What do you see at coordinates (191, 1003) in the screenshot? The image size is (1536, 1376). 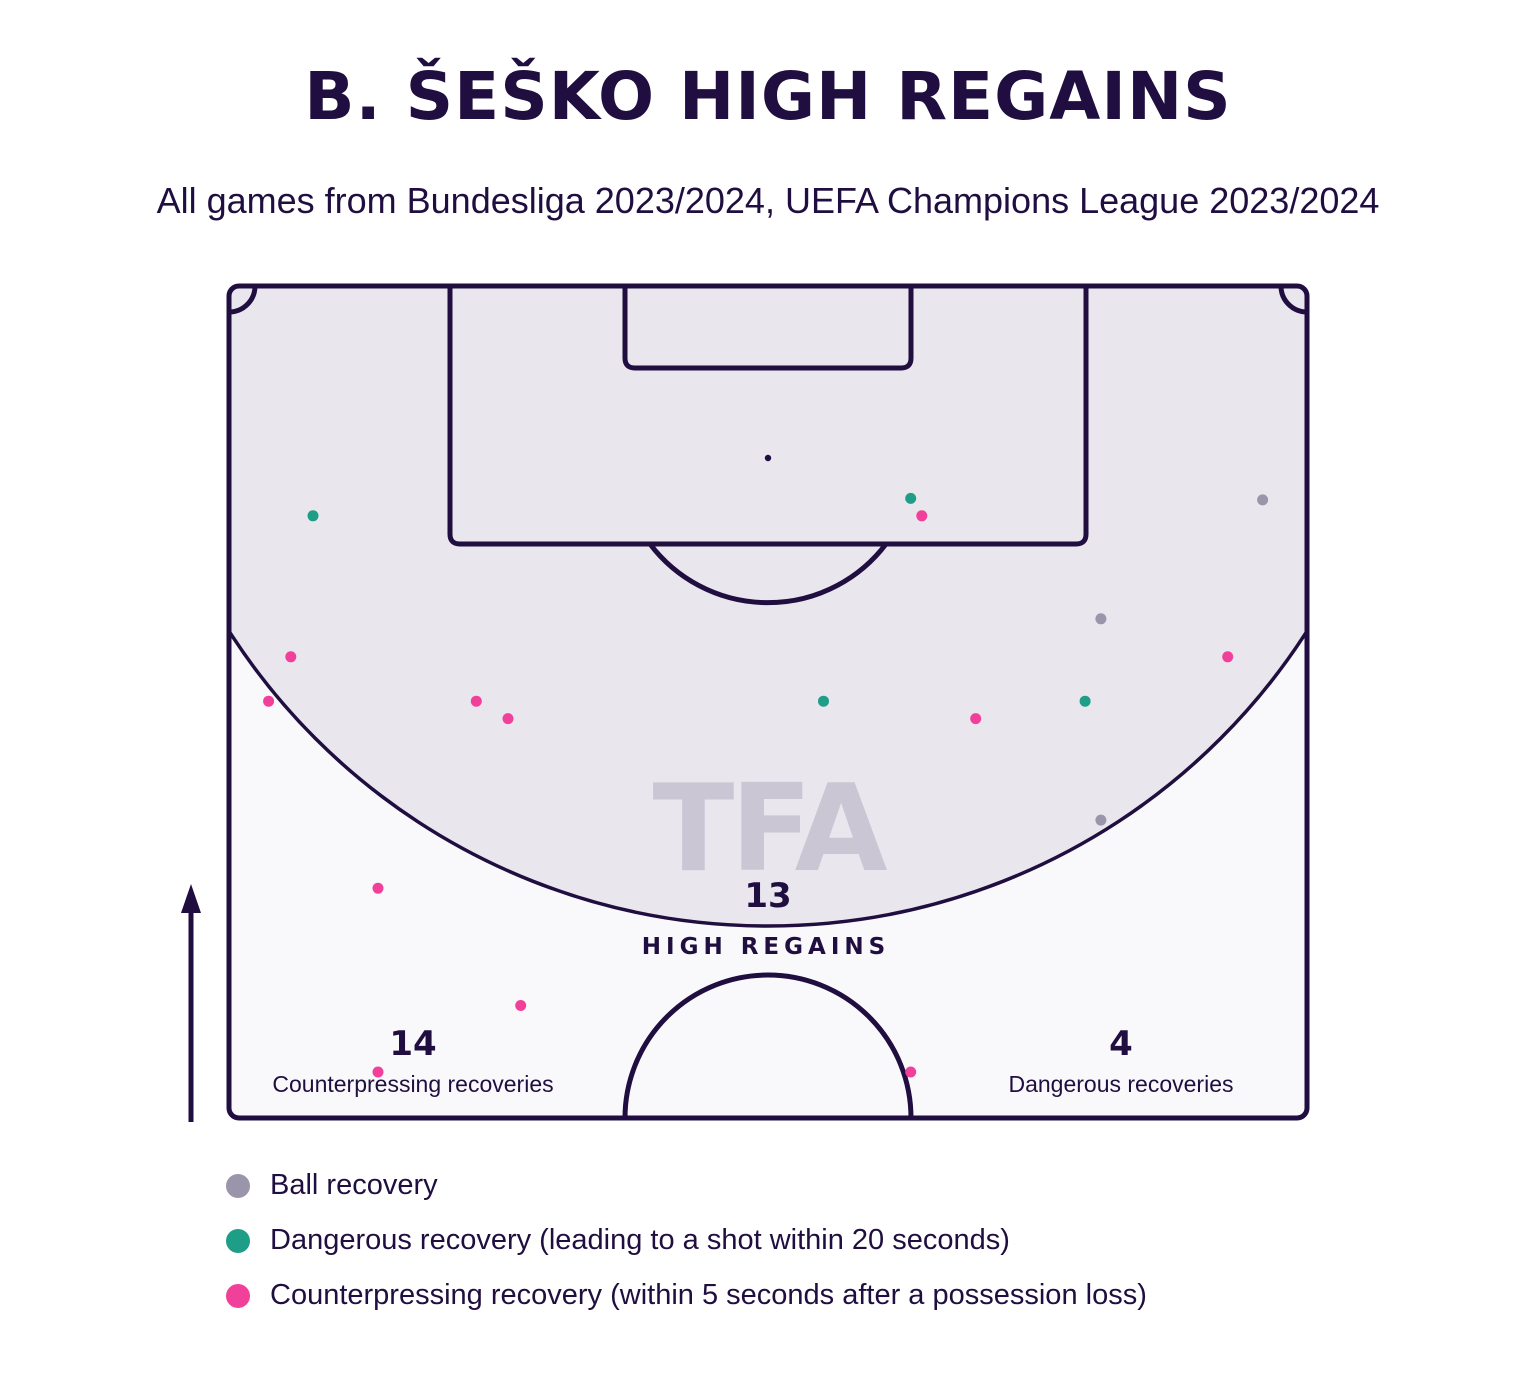 I see `attack-direction-arrow-icon` at bounding box center [191, 1003].